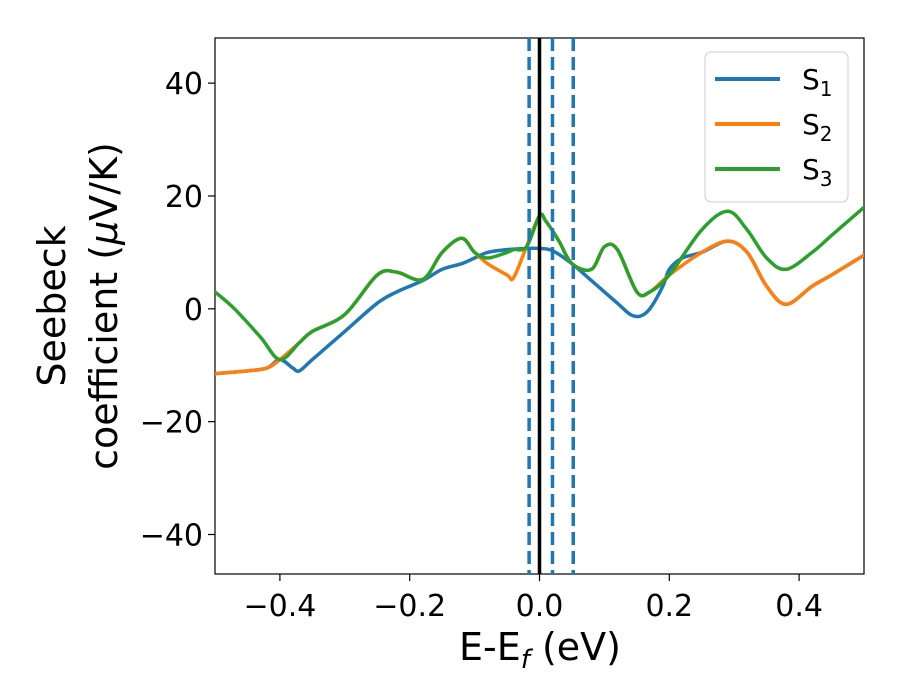 Image resolution: width=900 pixels, height=700 pixels. I want to click on x-tick-label: 0.0, so click(540, 606).